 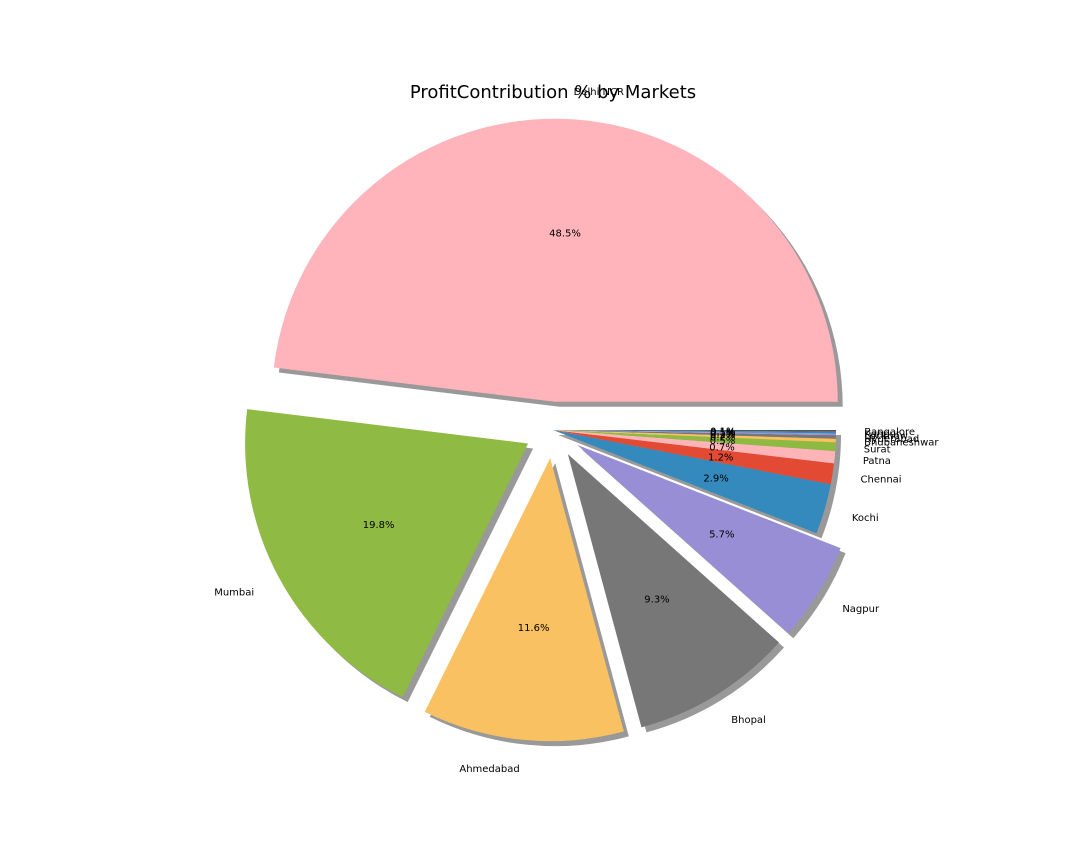 I want to click on slice-label-bhubaneshwar: Bhubaneshwar, so click(x=901, y=443).